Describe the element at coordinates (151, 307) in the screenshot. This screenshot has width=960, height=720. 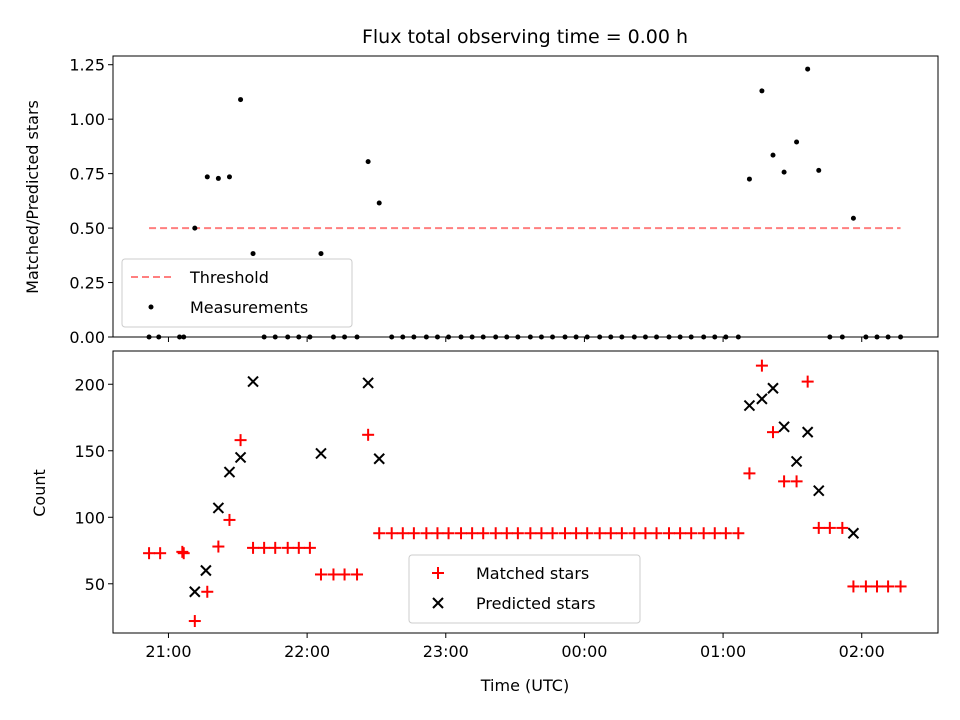
I see `legend-measurements-swatch` at that location.